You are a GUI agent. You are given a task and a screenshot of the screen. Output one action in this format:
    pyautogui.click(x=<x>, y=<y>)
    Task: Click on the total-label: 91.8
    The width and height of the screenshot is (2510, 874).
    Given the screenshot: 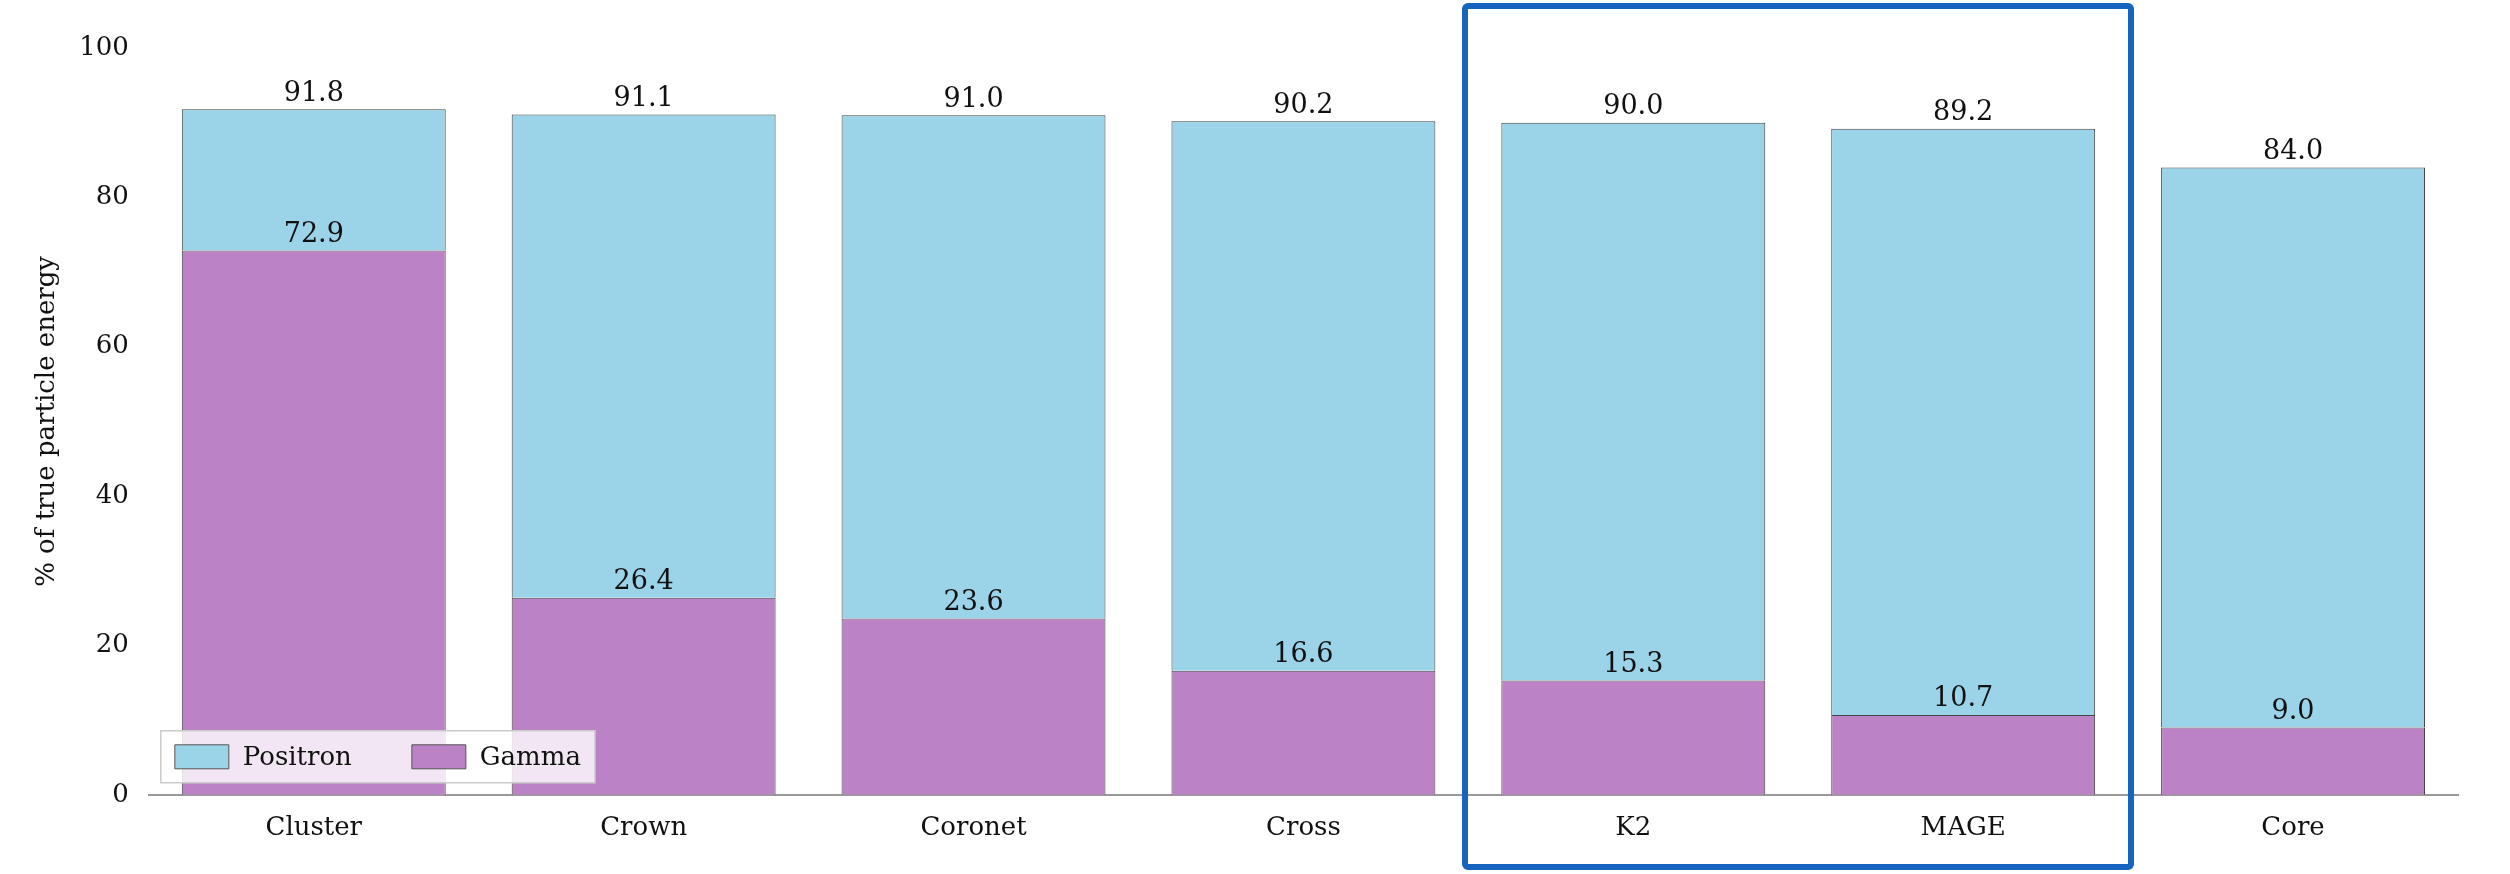 What is the action you would take?
    pyautogui.click(x=313, y=91)
    